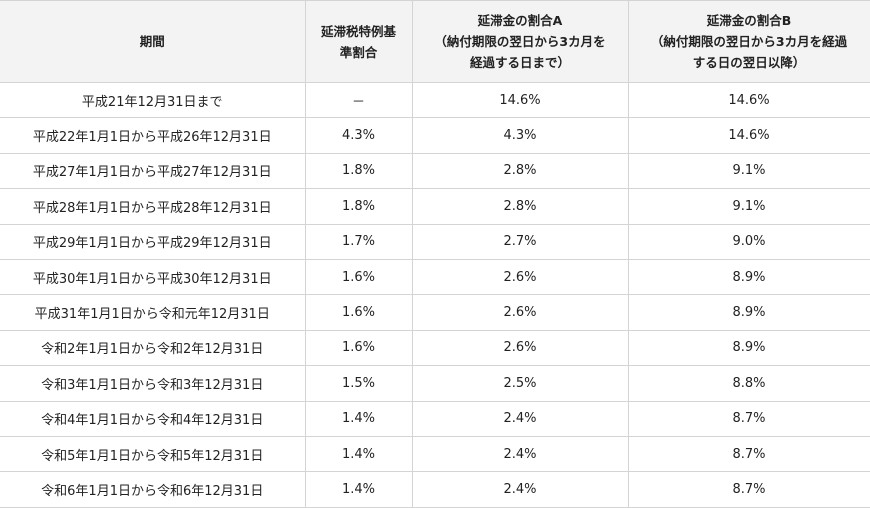 The image size is (870, 508). Describe the element at coordinates (153, 489) in the screenshot. I see `table-cell: 令和6年1月1日から令和6年12月31日` at that location.